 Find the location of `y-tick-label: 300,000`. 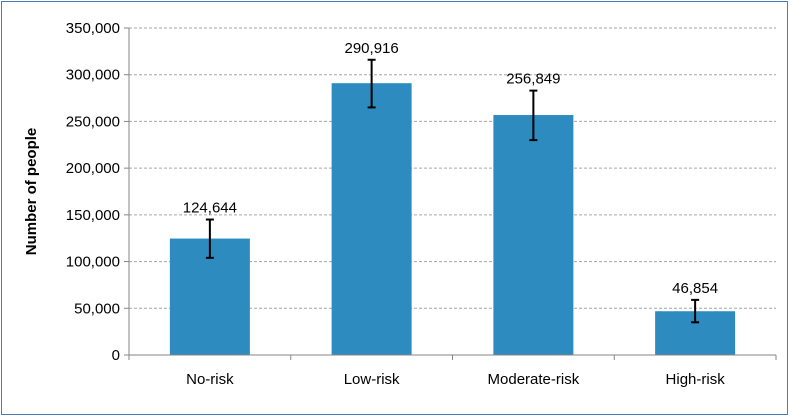

y-tick-label: 300,000 is located at coordinates (93, 75).